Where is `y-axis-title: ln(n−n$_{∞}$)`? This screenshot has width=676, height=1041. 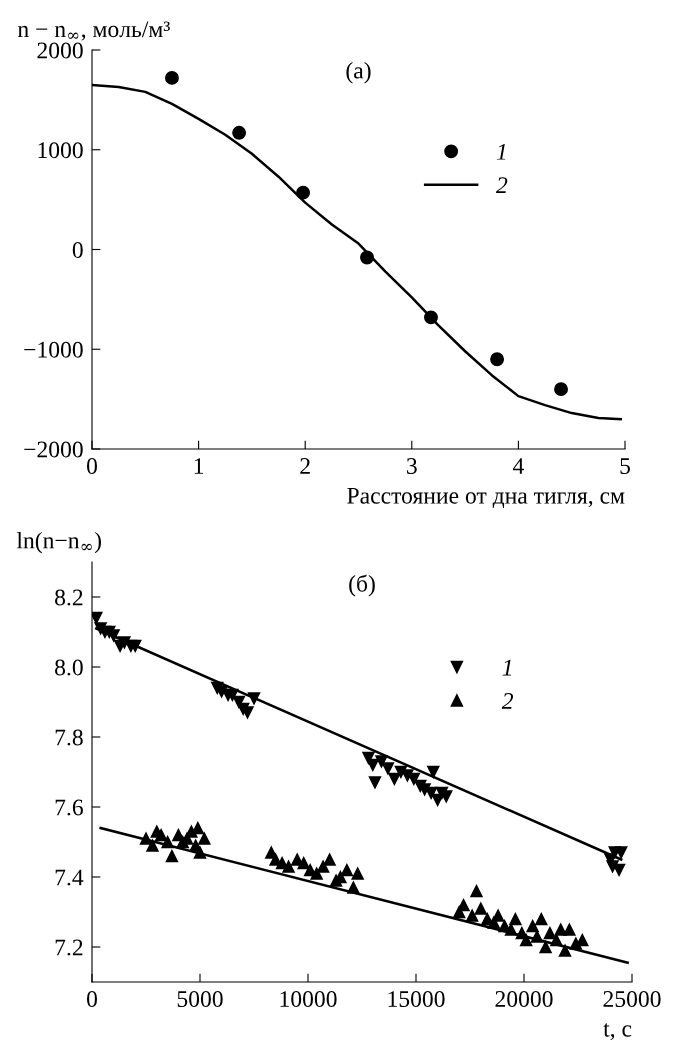 y-axis-title: ln(n−n$_{∞}$) is located at coordinates (58, 542).